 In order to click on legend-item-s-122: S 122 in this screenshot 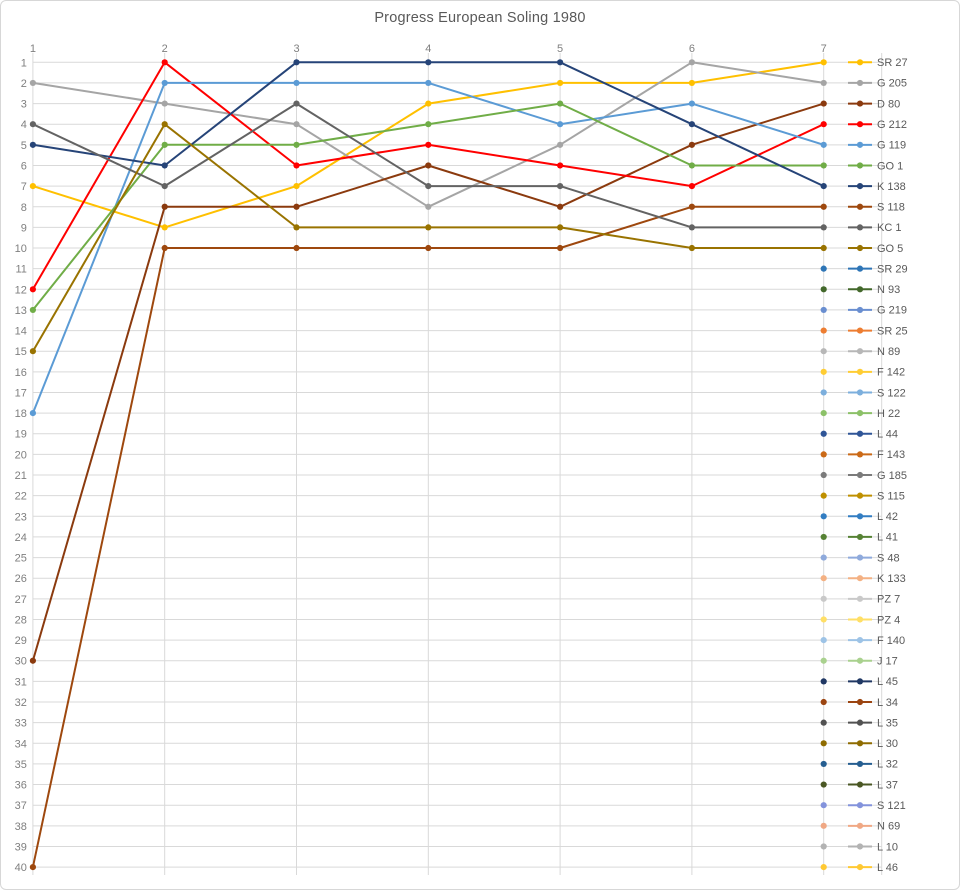, I will do `click(877, 393)`.